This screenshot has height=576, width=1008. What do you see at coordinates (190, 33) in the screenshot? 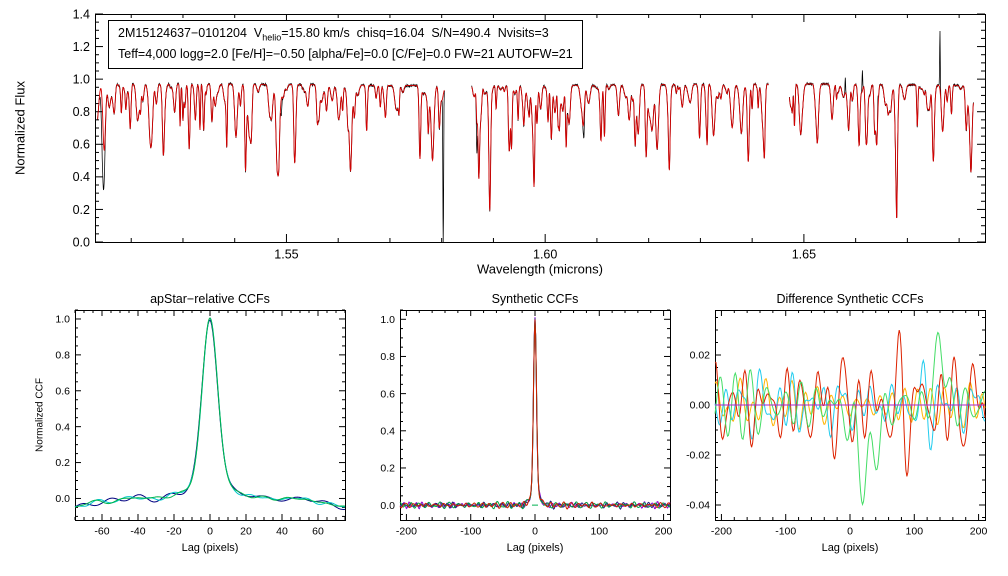
I see `annotation-star-id: 2M15124637−0101204 V` at bounding box center [190, 33].